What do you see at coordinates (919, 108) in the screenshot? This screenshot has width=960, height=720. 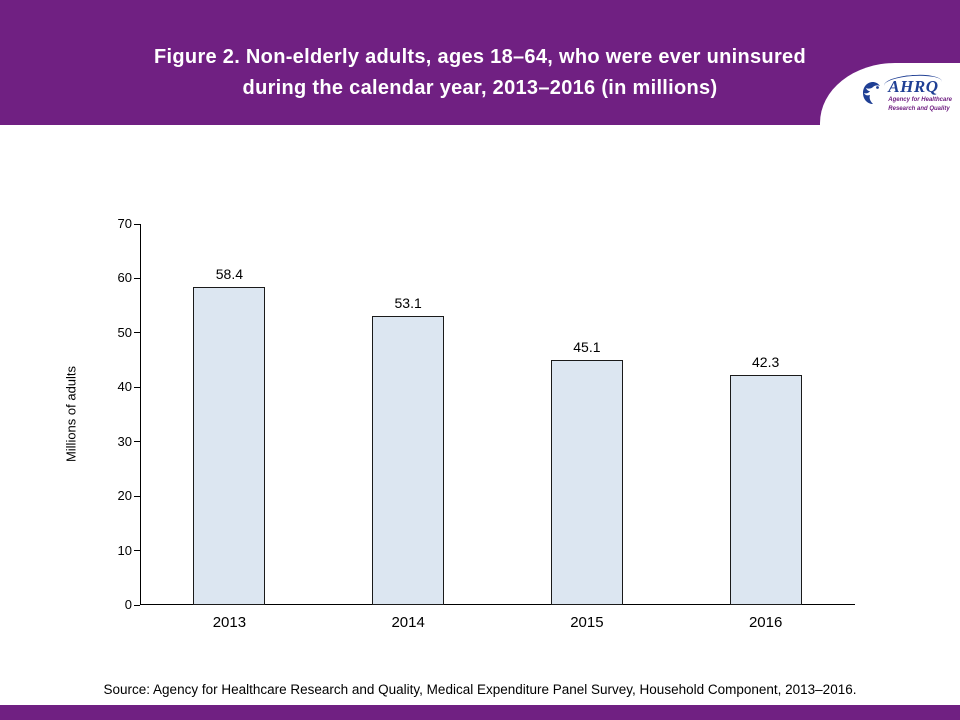 I see `ahrq-tagline-line2: Research and Quality` at bounding box center [919, 108].